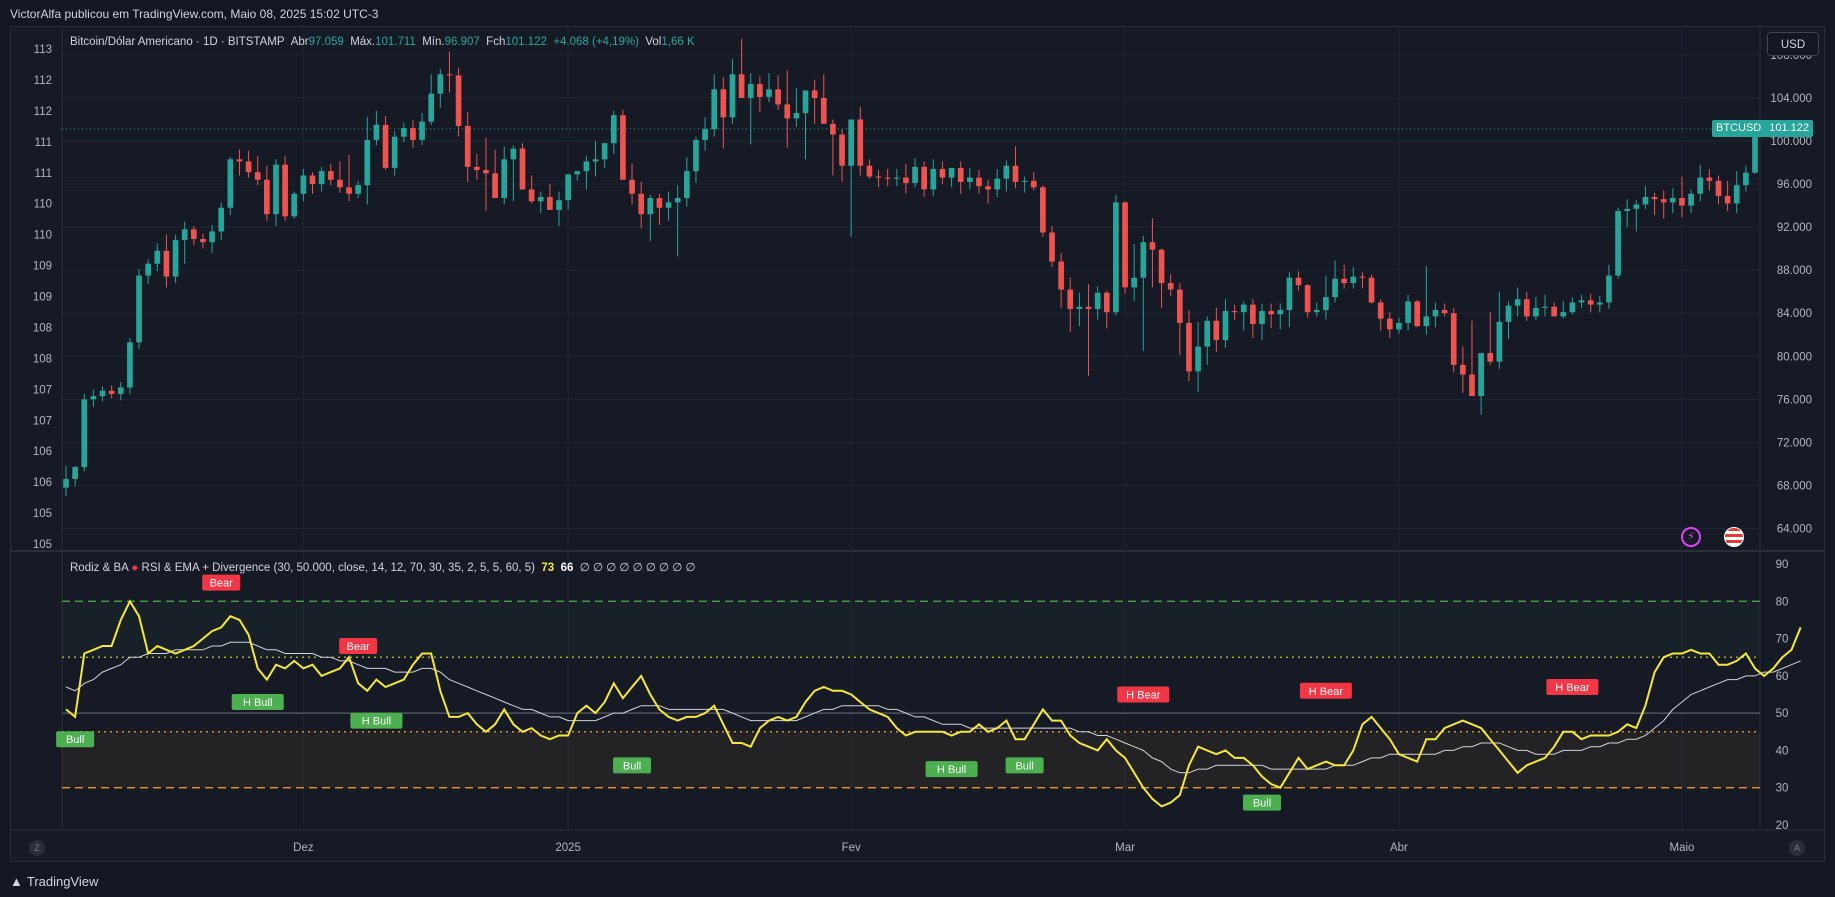 The height and width of the screenshot is (897, 1835). Describe the element at coordinates (1791, 142) in the screenshot. I see `price-axis-label: 100.000` at that location.